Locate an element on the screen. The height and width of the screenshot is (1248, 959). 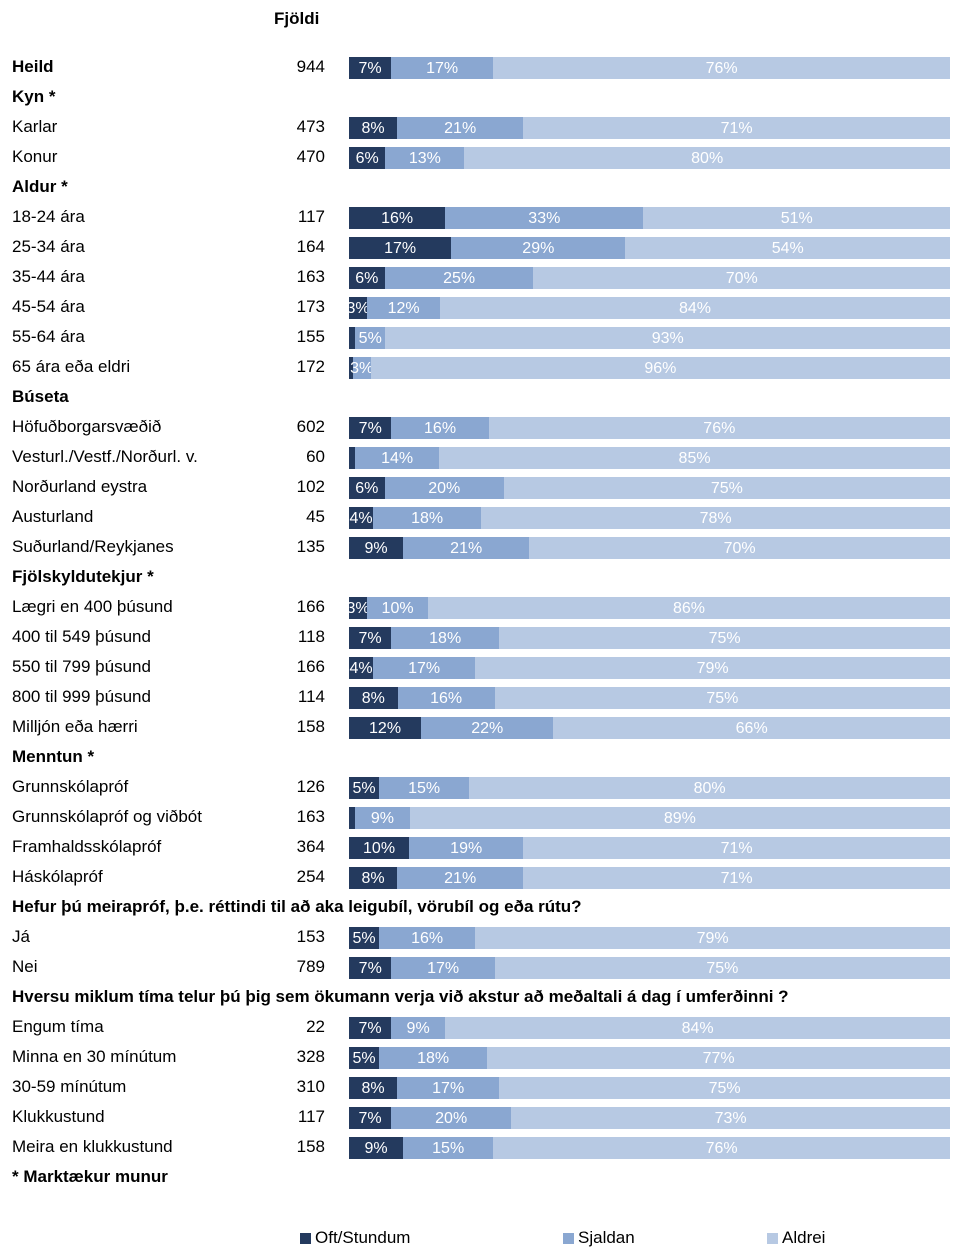
data-label: 8% is located at coordinates (373, 1088).